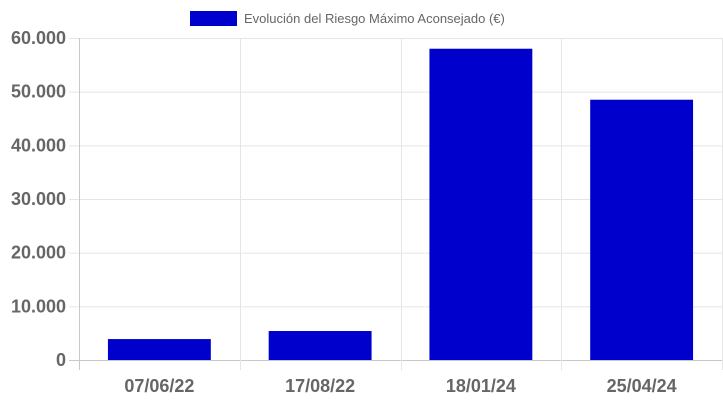 The image size is (723, 402). I want to click on y-tick-label: 50.000, so click(38, 92).